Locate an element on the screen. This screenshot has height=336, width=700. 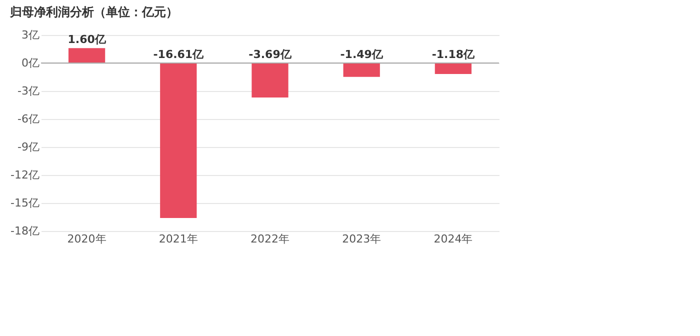
y-tick-label: 0亿 is located at coordinates (31, 63).